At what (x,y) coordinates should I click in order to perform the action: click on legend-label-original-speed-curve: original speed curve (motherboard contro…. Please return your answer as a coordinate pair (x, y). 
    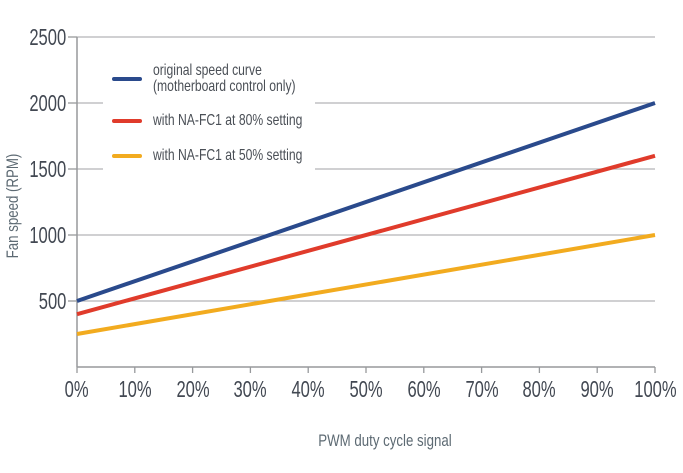
    Looking at the image, I should click on (224, 78).